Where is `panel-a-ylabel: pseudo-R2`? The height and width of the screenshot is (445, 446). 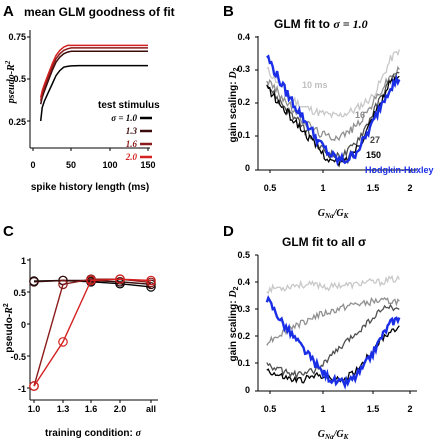
panel-a-ylabel: pseudo-R2 is located at coordinates (10, 82).